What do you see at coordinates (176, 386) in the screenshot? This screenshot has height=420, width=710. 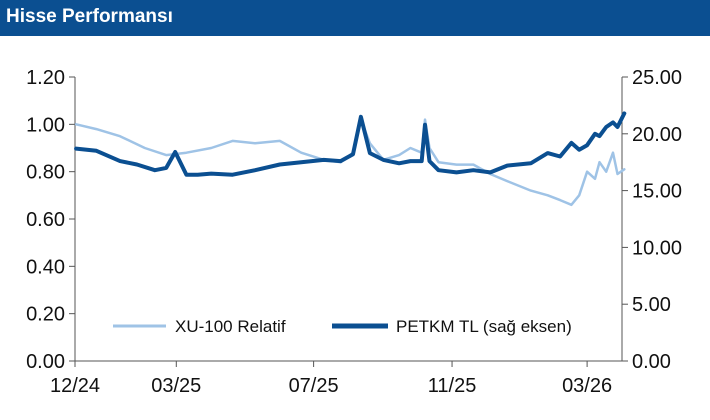 I see `x-tick-label: 03/25` at bounding box center [176, 386].